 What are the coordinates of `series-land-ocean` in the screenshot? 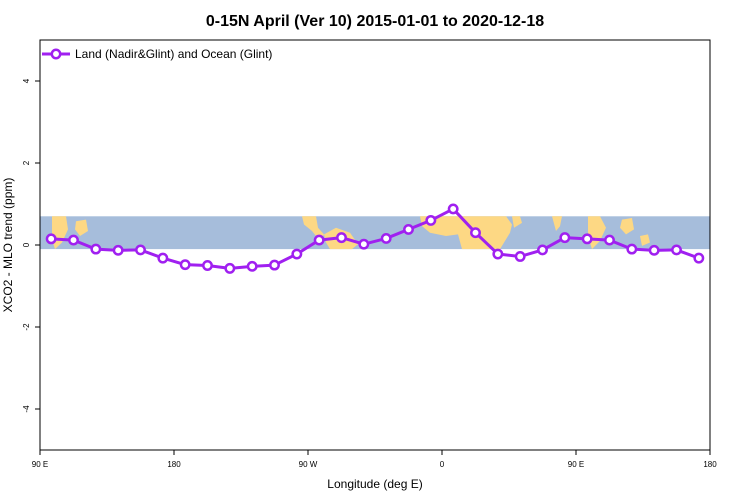 It's located at (375, 238).